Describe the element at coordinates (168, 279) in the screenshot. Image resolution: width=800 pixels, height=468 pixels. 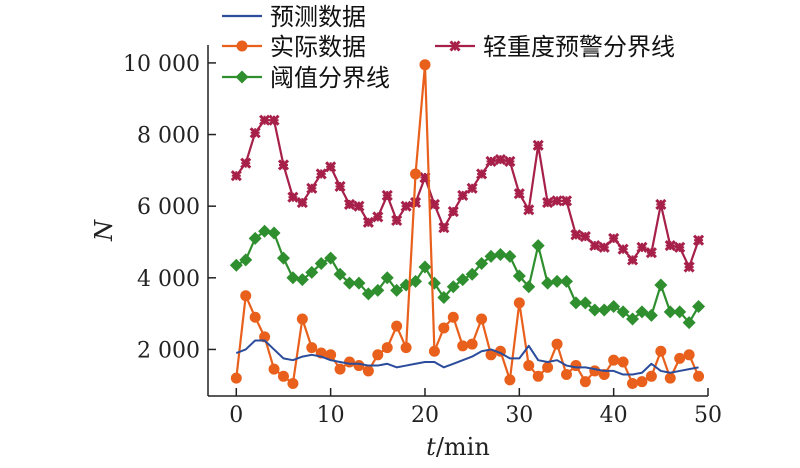
I see `y-tick-label: 4 000` at that location.